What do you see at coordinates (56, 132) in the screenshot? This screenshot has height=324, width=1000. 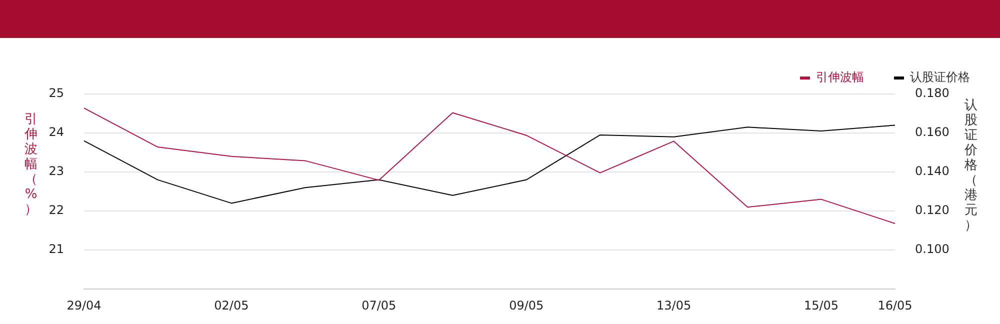 I see `y-tick-label: 24` at bounding box center [56, 132].